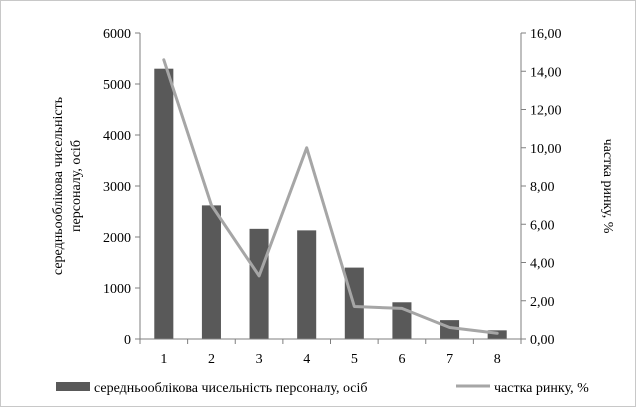 The image size is (636, 407). What do you see at coordinates (449, 359) in the screenshot?
I see `x-tick-label: 7` at bounding box center [449, 359].